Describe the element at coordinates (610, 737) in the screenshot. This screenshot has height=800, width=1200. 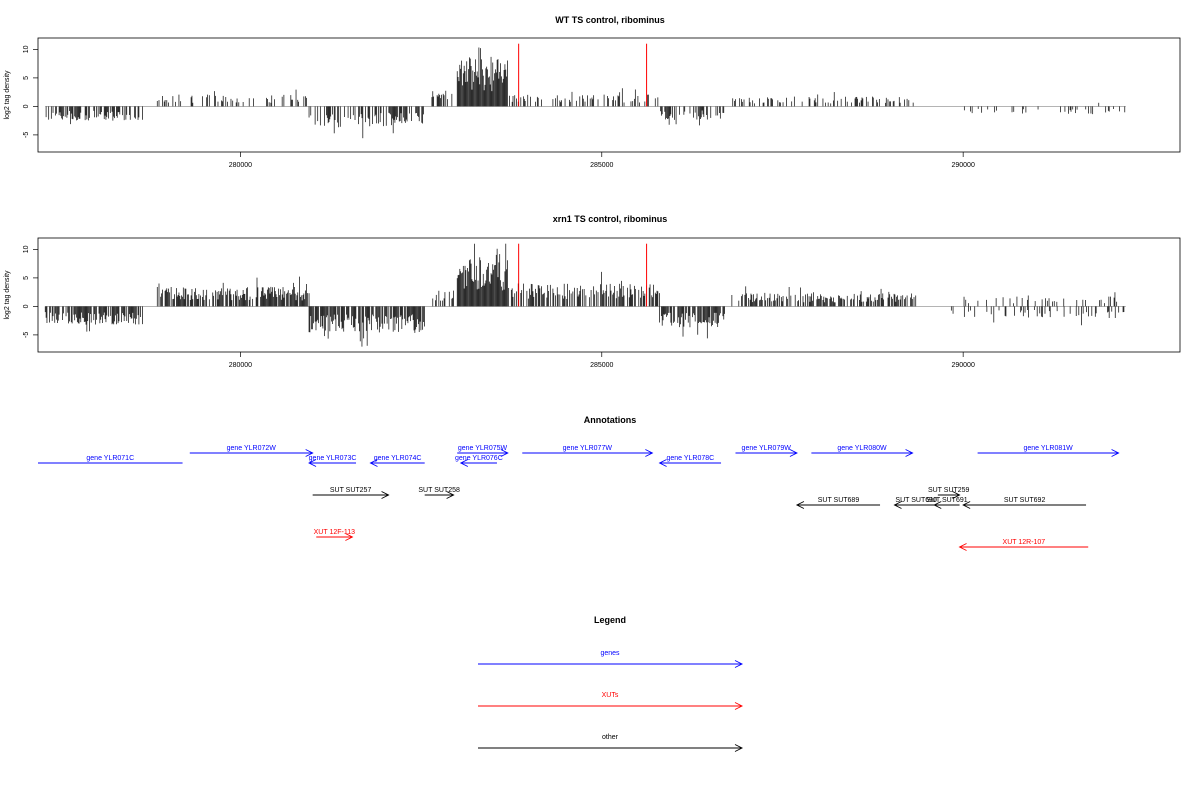
I see `legend-label: other` at that location.